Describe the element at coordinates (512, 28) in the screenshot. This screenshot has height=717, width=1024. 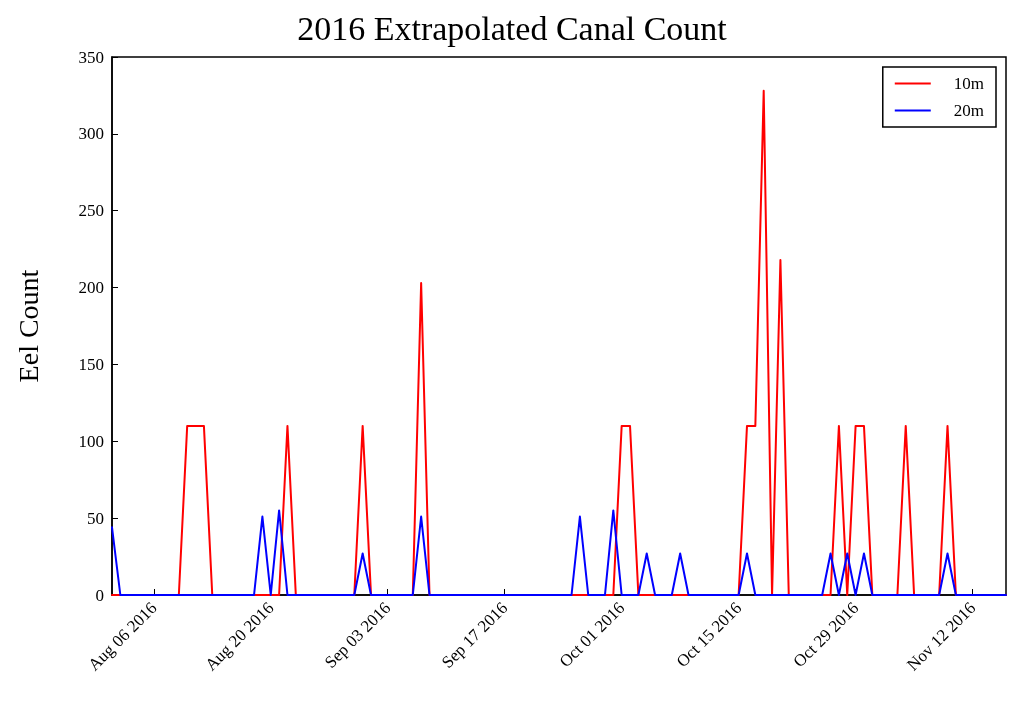
I see `chart-title: 2016 Extrapolated Canal Count` at that location.